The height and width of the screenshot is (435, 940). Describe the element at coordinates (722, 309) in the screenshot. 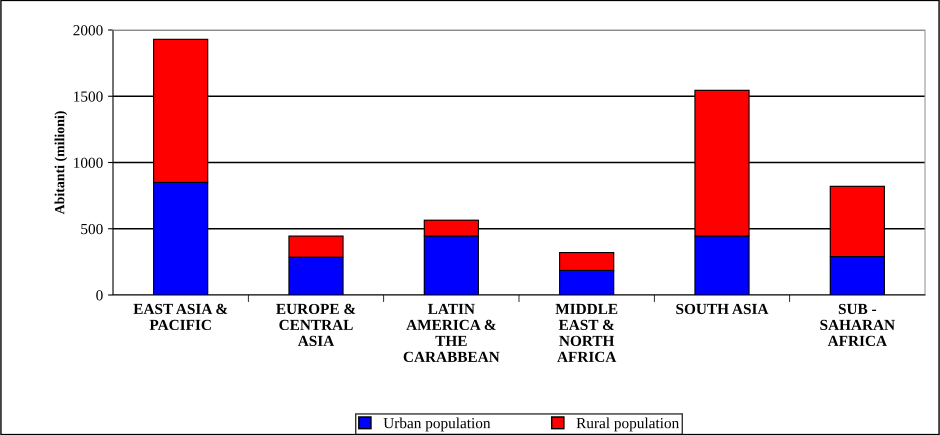

I see `x-tick-label: SOUTH ASIA` at that location.